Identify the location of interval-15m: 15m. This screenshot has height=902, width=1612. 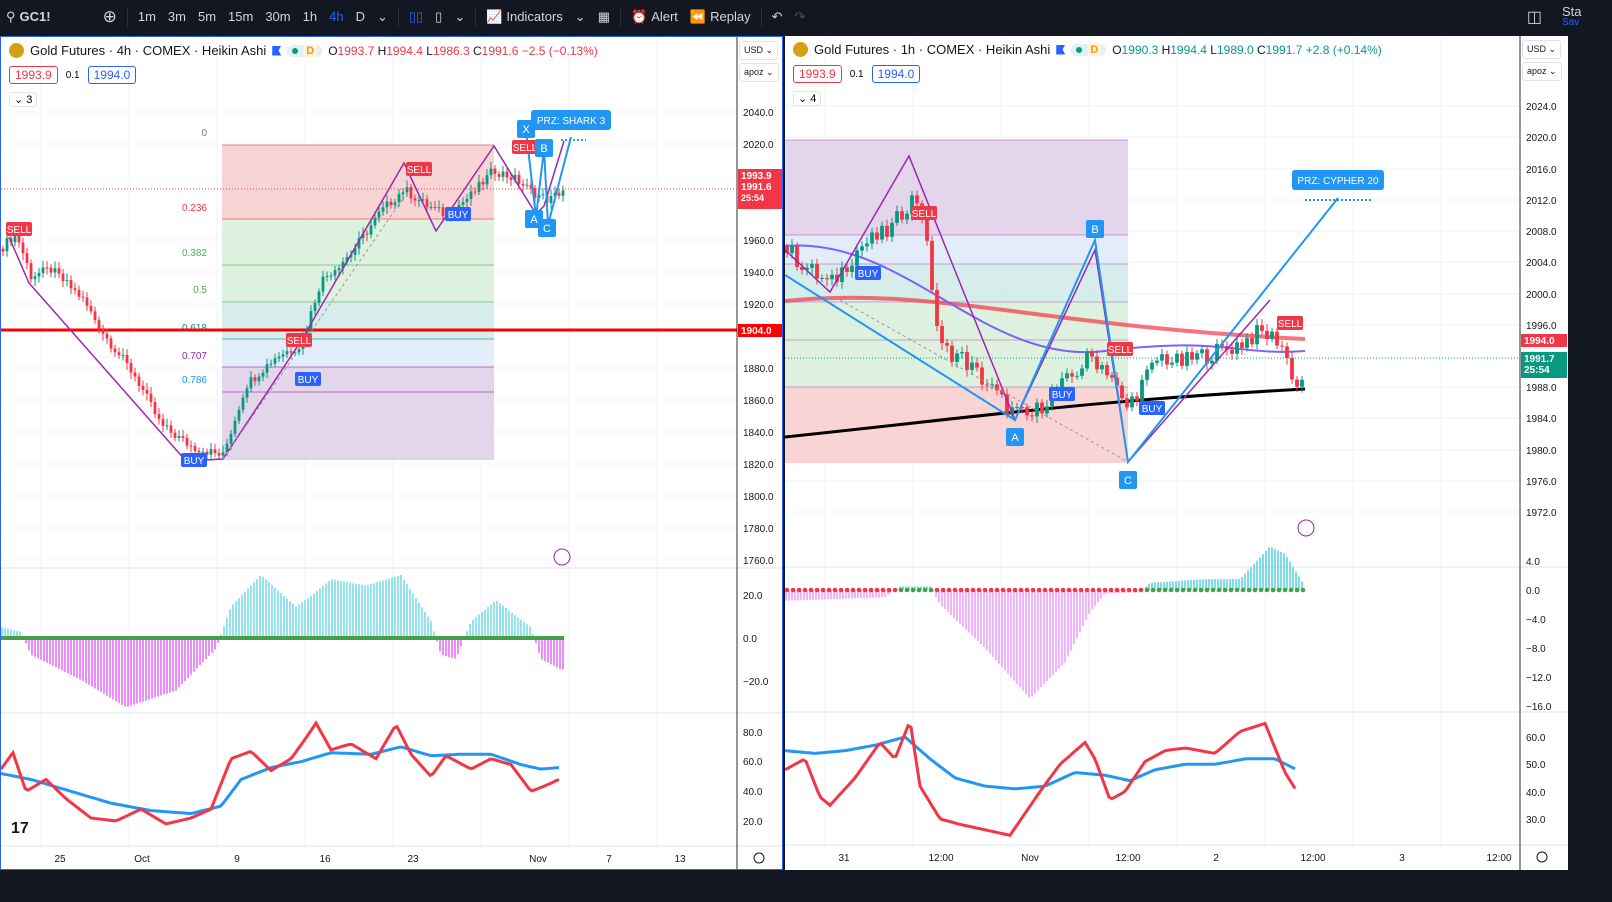
(241, 16).